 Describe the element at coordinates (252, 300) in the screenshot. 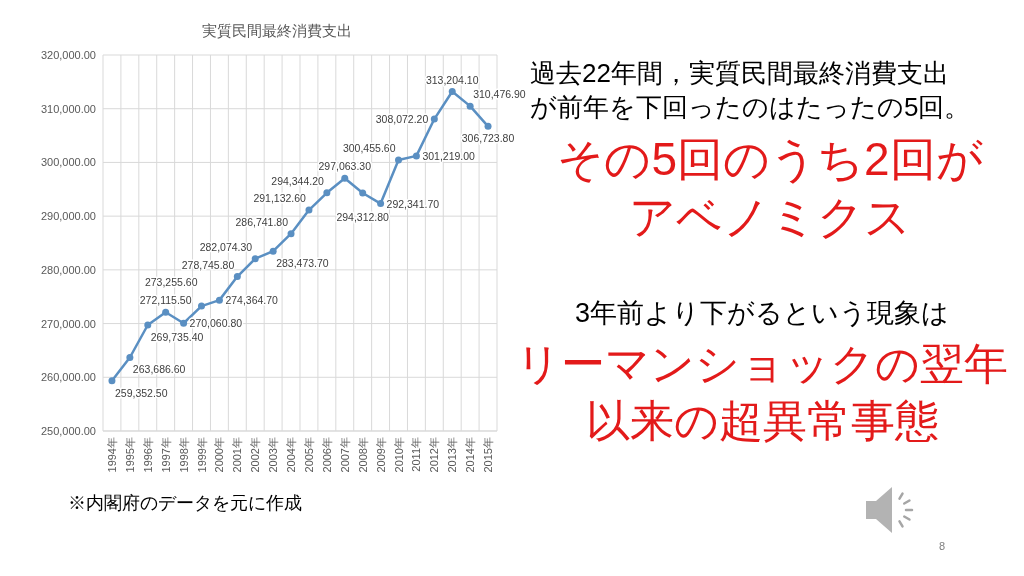

I see `data-label: 274,364.70` at that location.